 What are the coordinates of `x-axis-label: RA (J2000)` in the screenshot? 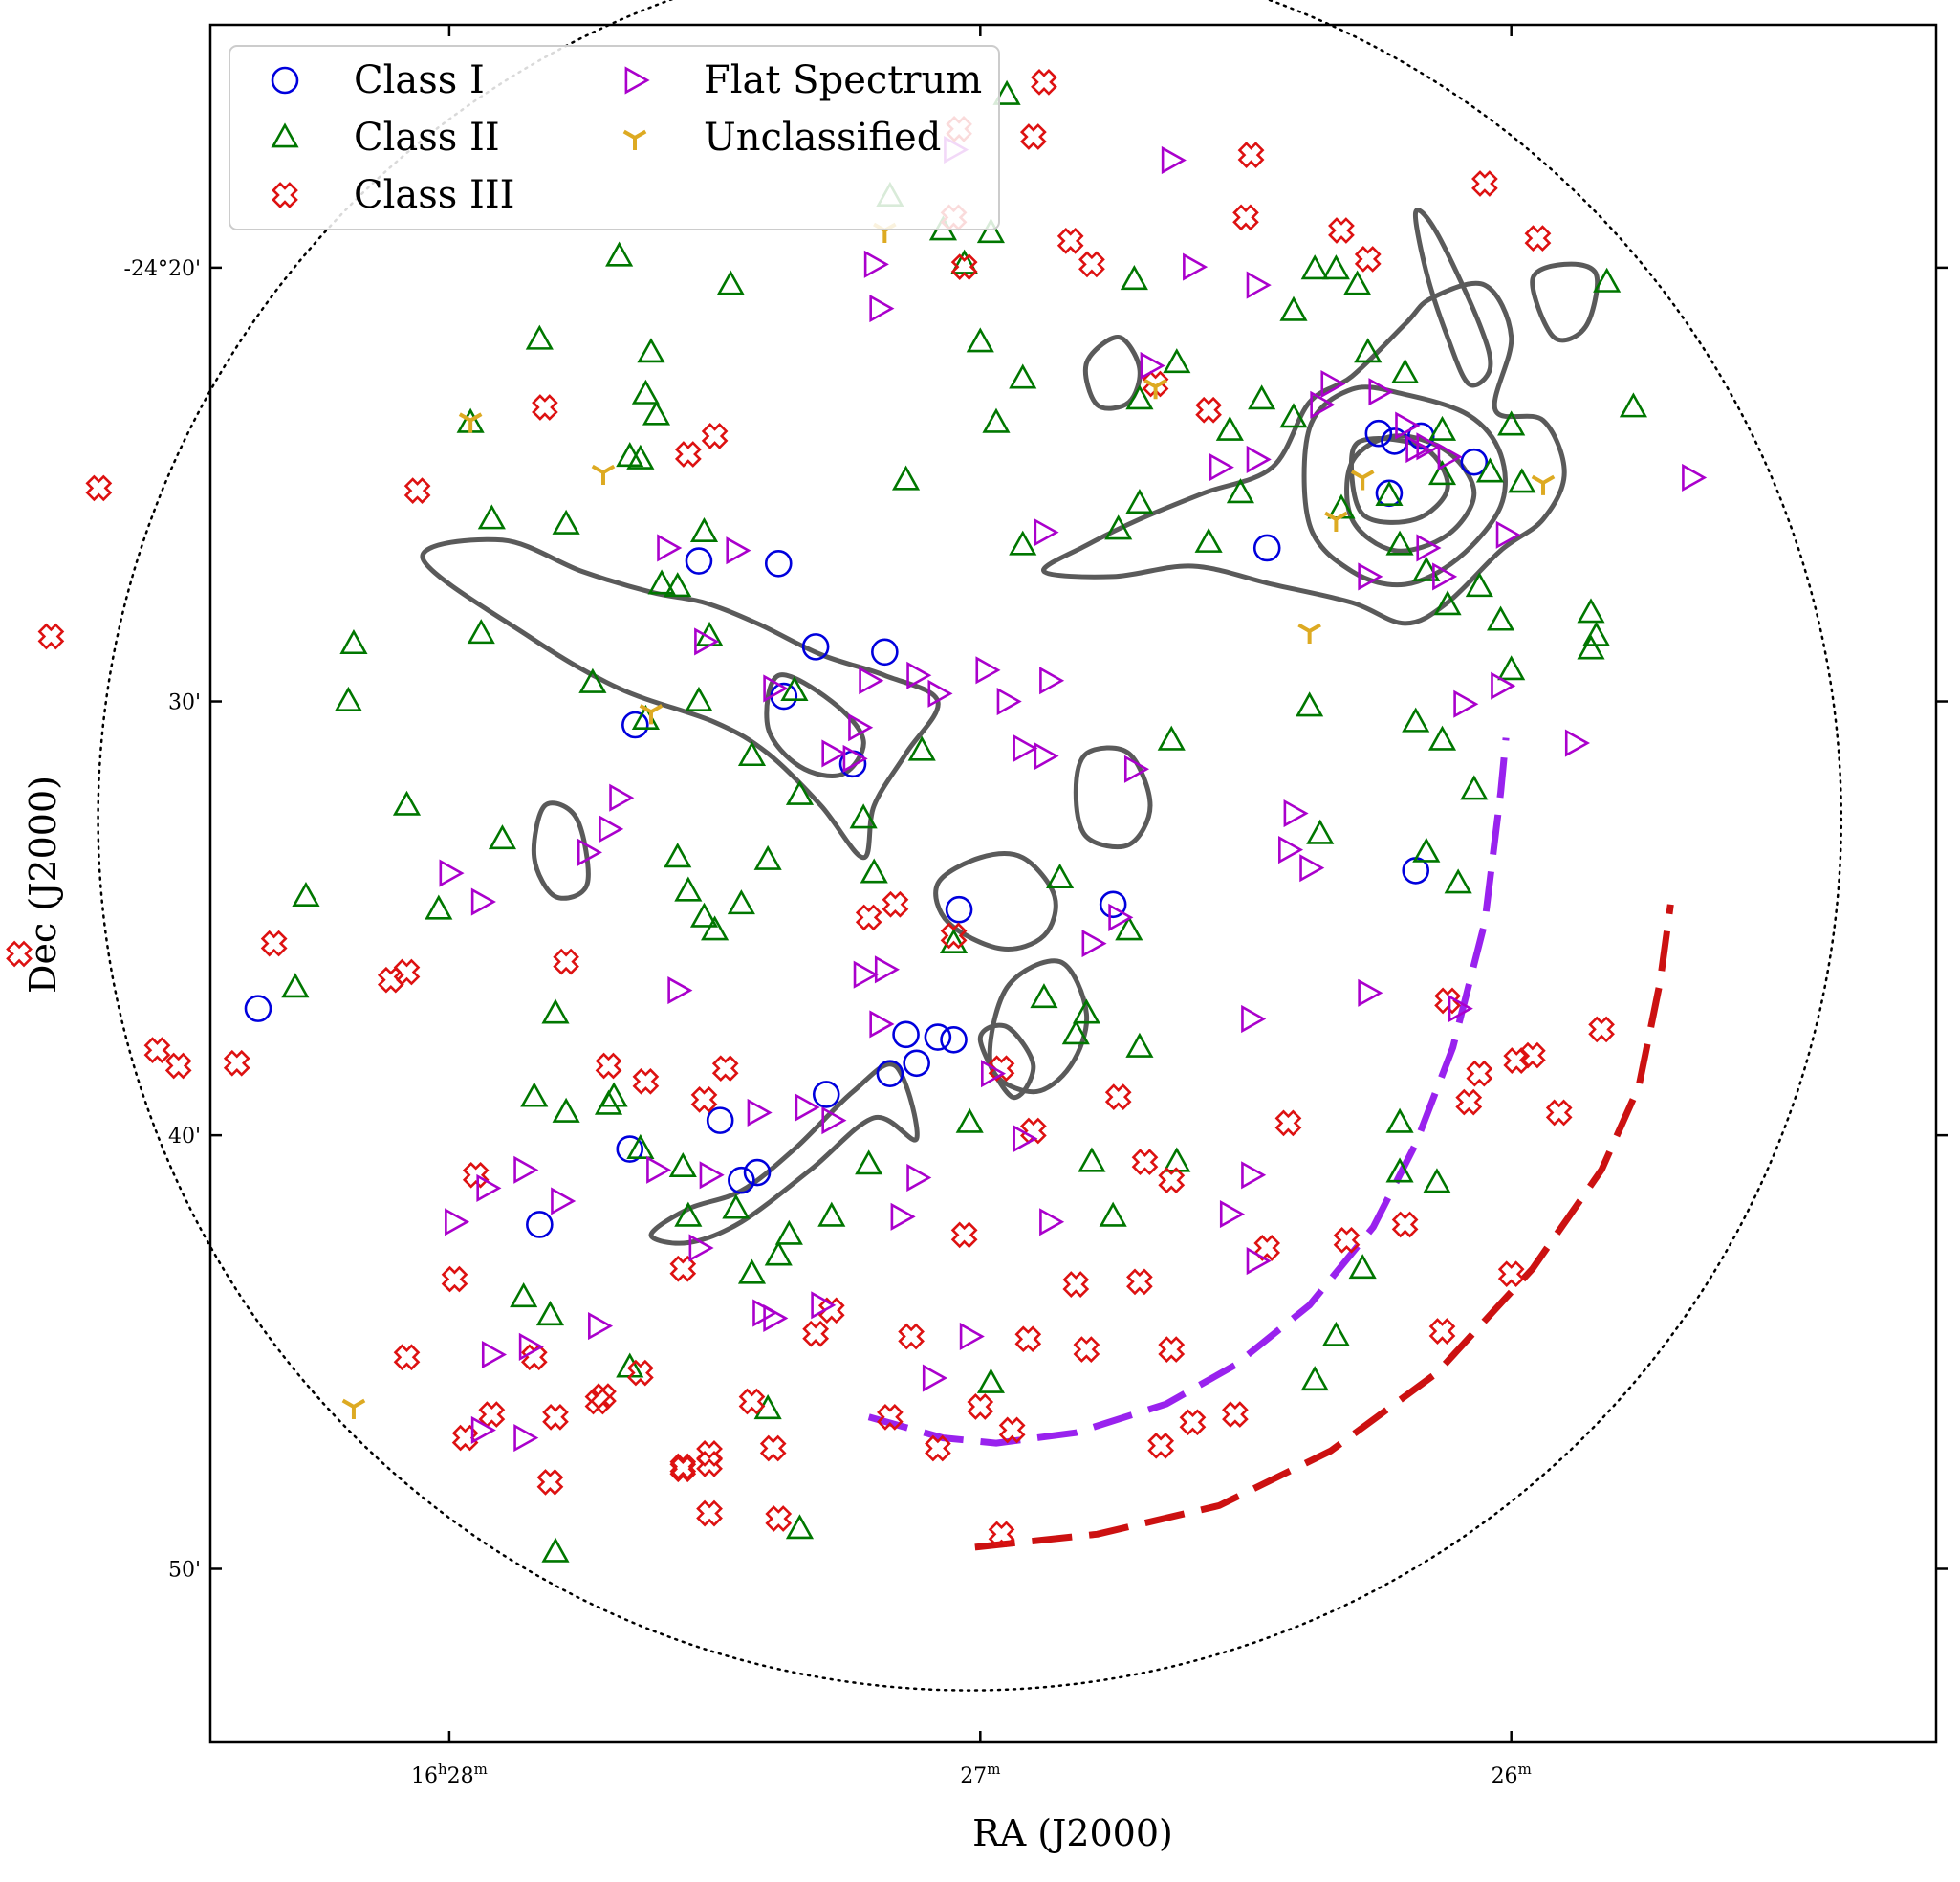 It's located at (1072, 1833).